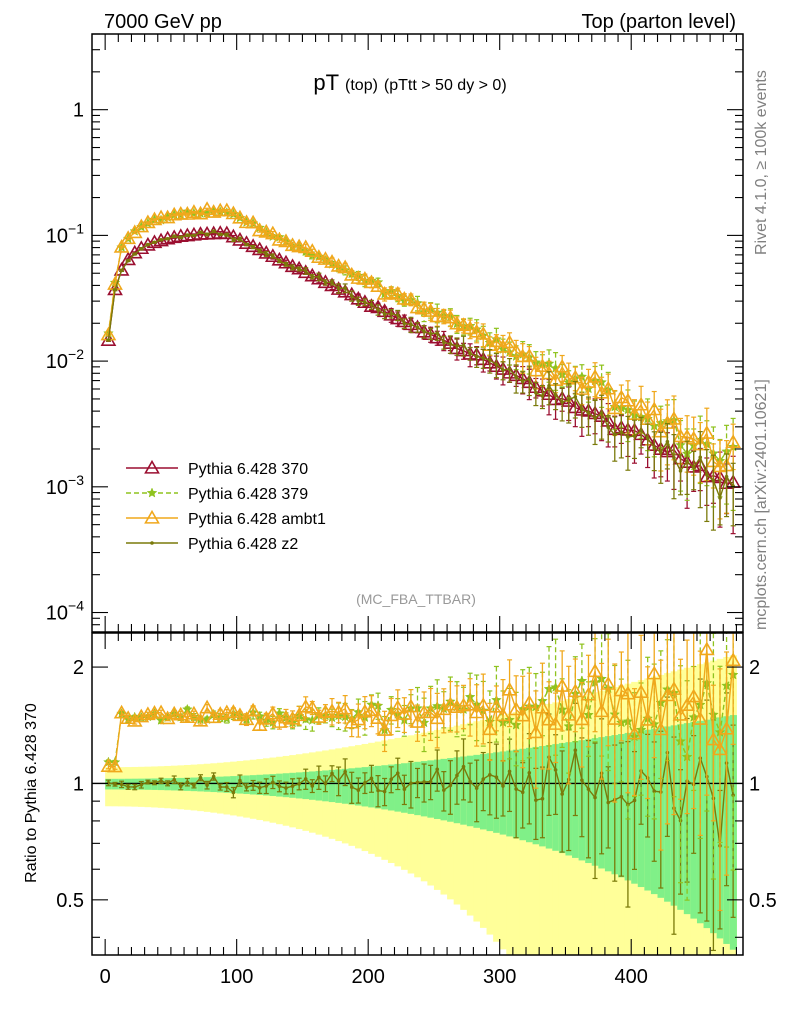 This screenshot has width=786, height=1024. I want to click on main-y-tick-label: 10⁻², so click(65, 359).